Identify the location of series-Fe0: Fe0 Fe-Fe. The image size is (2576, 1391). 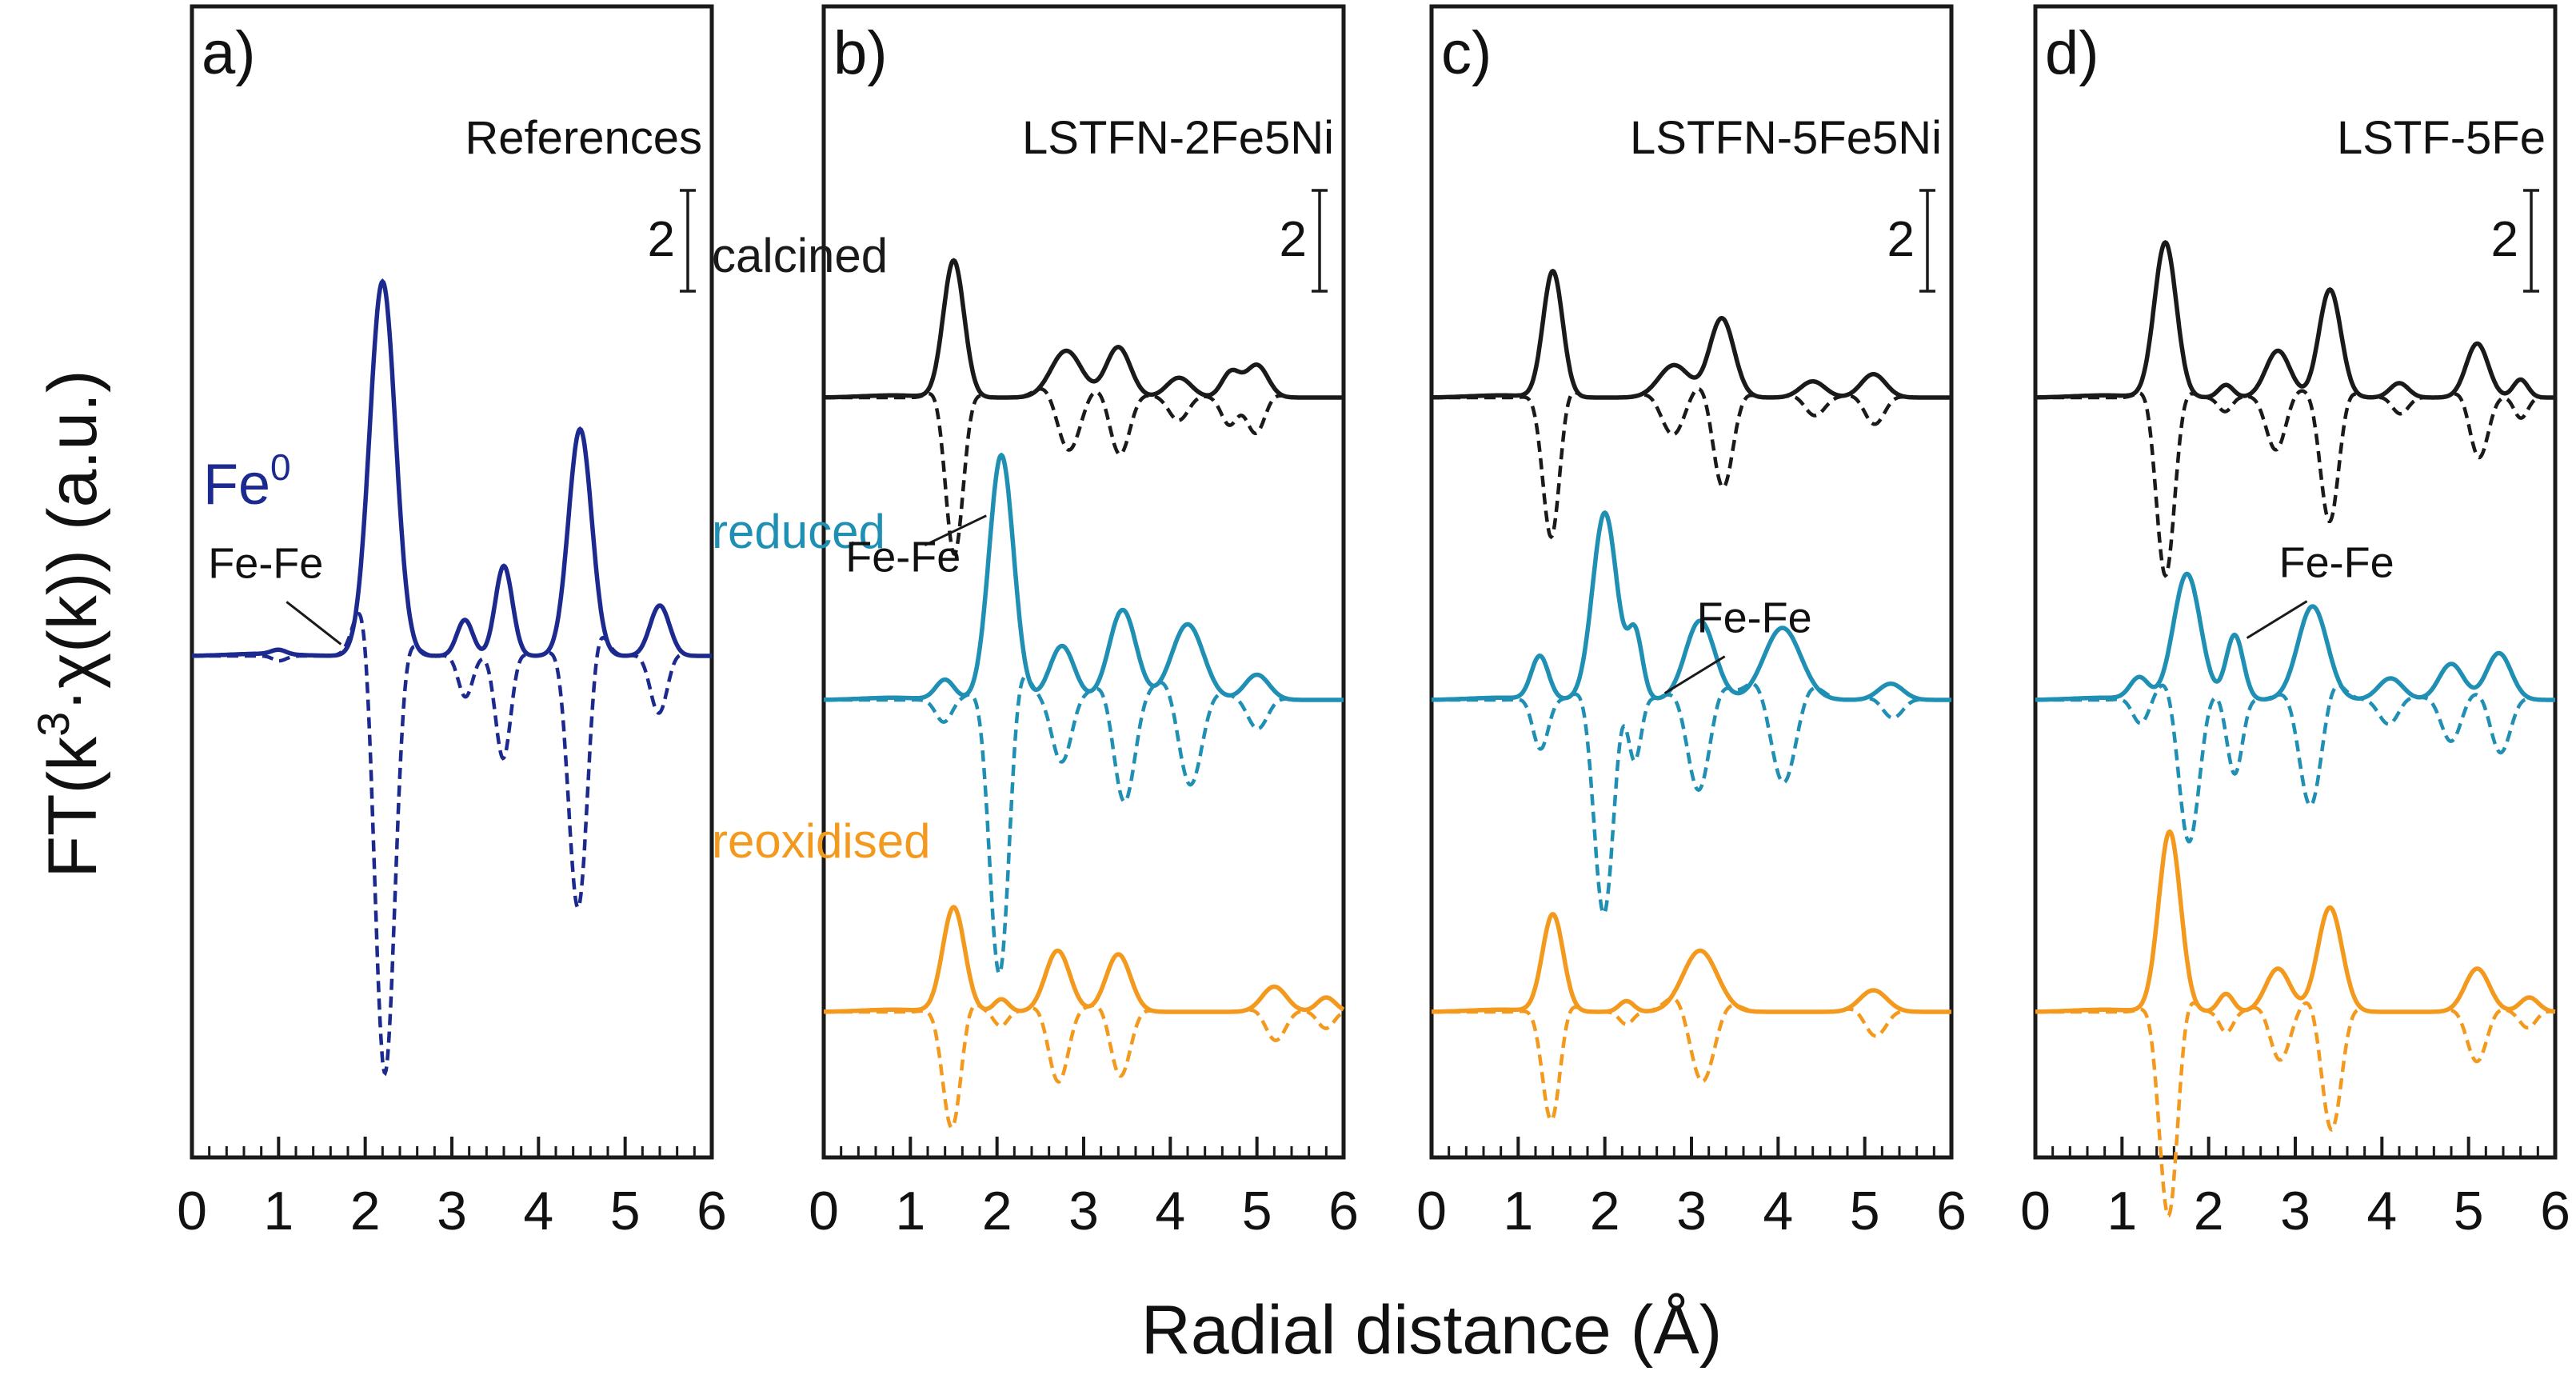
(452, 677).